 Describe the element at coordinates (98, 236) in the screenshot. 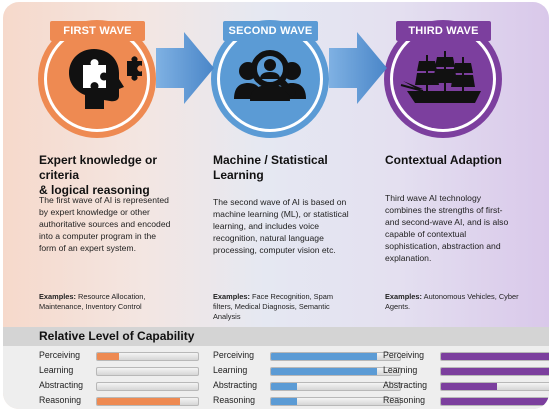

I see `desc-line: into a computer program in the` at that location.